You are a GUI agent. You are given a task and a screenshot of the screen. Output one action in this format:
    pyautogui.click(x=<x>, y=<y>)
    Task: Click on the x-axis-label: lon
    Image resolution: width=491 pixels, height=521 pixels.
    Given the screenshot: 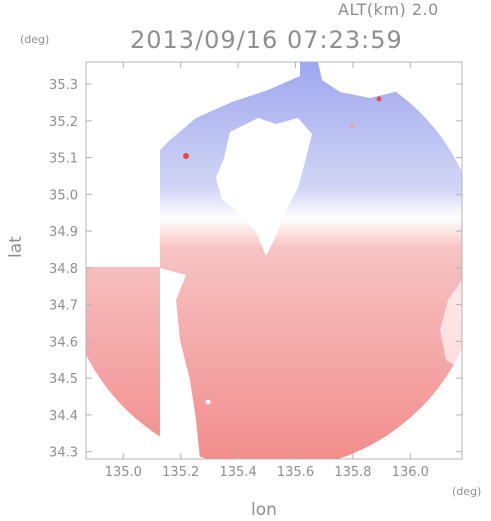 What is the action you would take?
    pyautogui.click(x=264, y=510)
    